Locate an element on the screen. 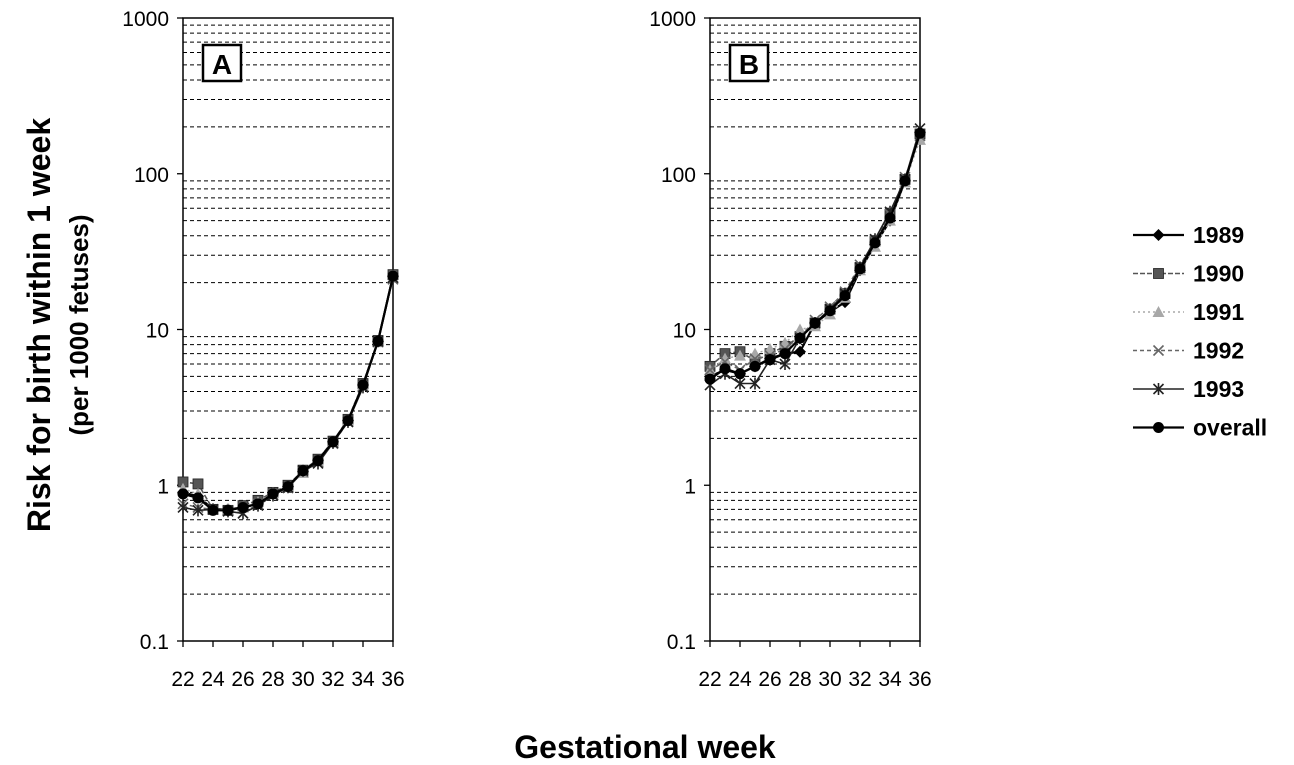 This screenshot has width=1294, height=765. panel-label: B is located at coordinates (749, 64).